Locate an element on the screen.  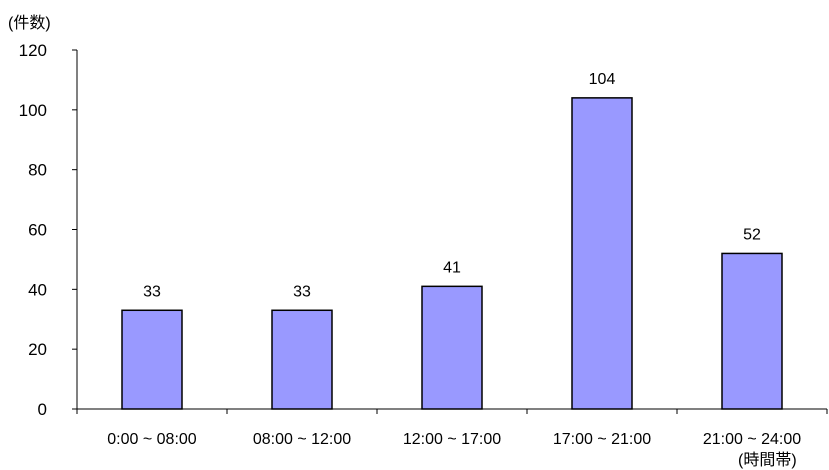
y-tick-label: 40 is located at coordinates (37, 289).